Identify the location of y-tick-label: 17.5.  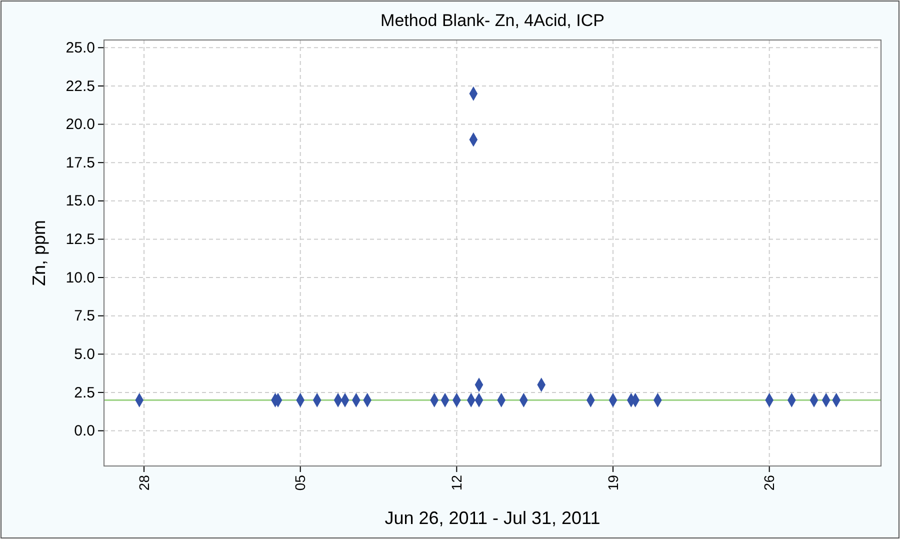
(80, 163).